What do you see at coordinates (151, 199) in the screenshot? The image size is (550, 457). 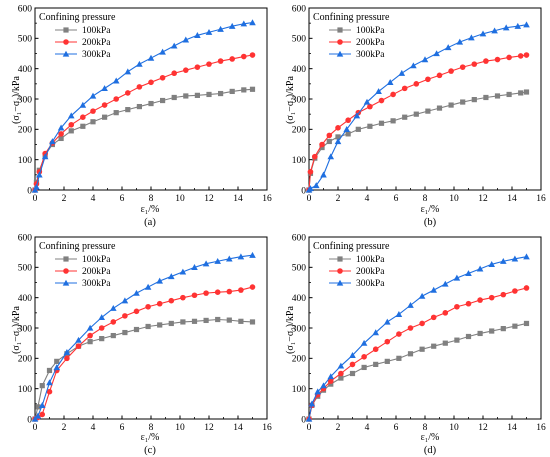 I see `x-tick-label: 8` at bounding box center [151, 199].